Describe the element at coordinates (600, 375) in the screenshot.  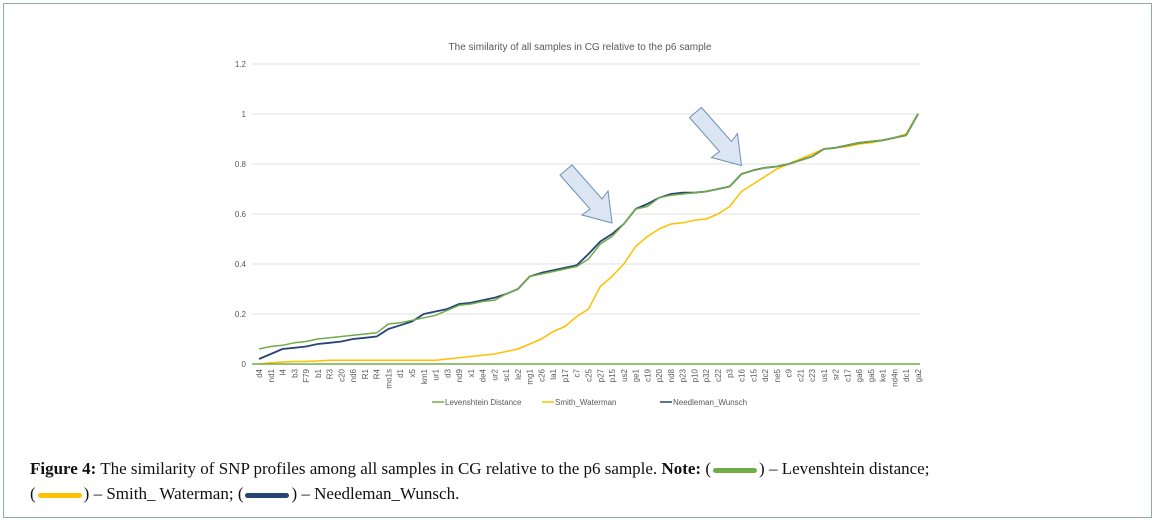
I see `x-tick-label: p27` at that location.